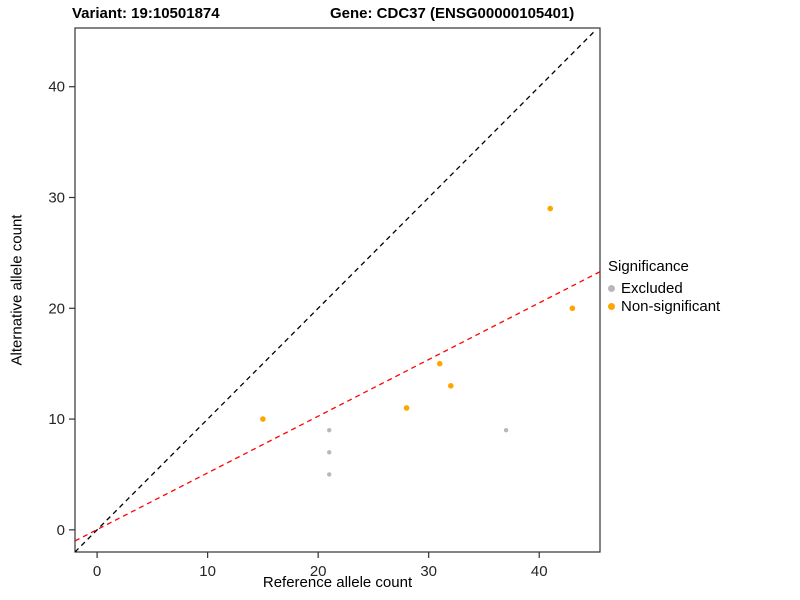  What do you see at coordinates (611, 306) in the screenshot?
I see `non-significant-dot-icon` at bounding box center [611, 306].